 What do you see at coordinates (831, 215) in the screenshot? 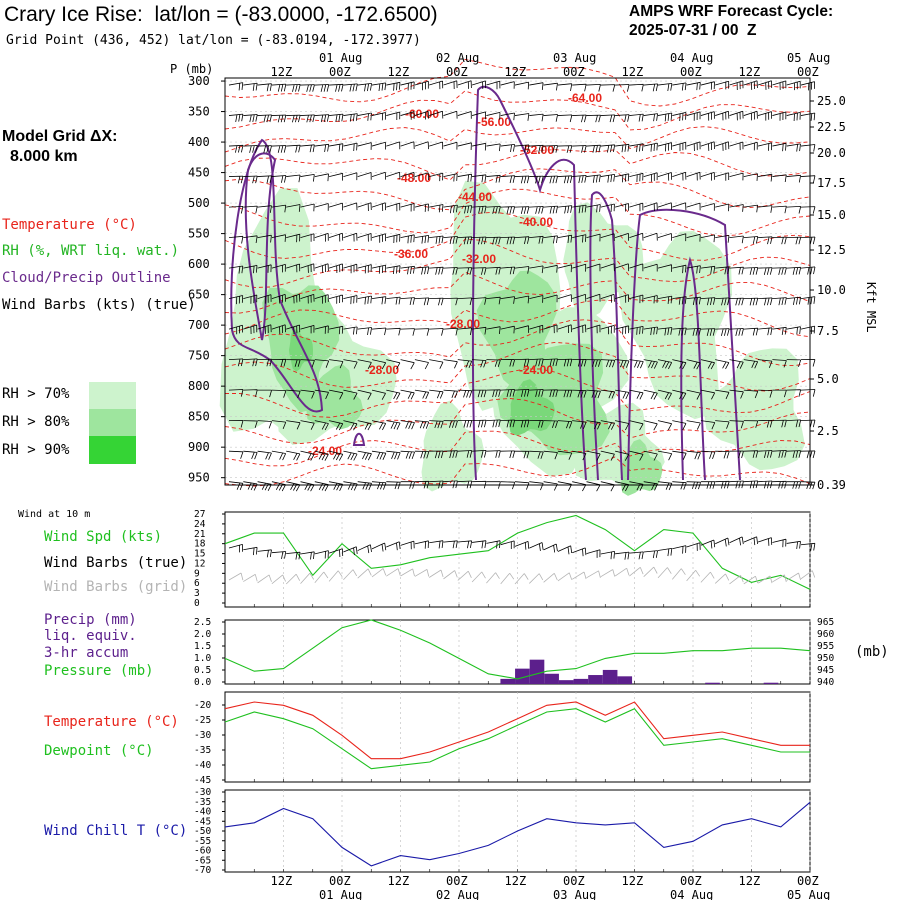
I see `height-tick-label: 15.0` at bounding box center [831, 215].